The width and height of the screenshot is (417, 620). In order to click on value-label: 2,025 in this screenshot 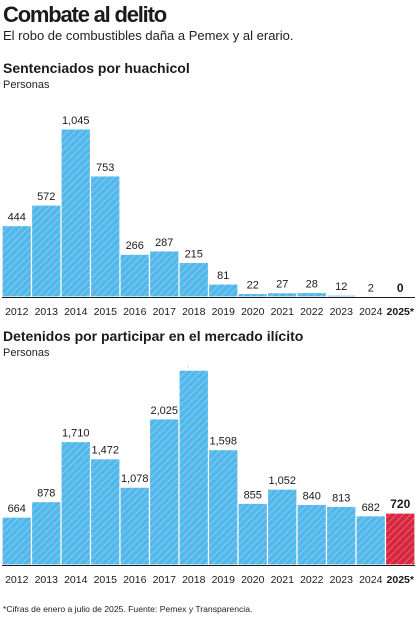, I will do `click(164, 411)`.